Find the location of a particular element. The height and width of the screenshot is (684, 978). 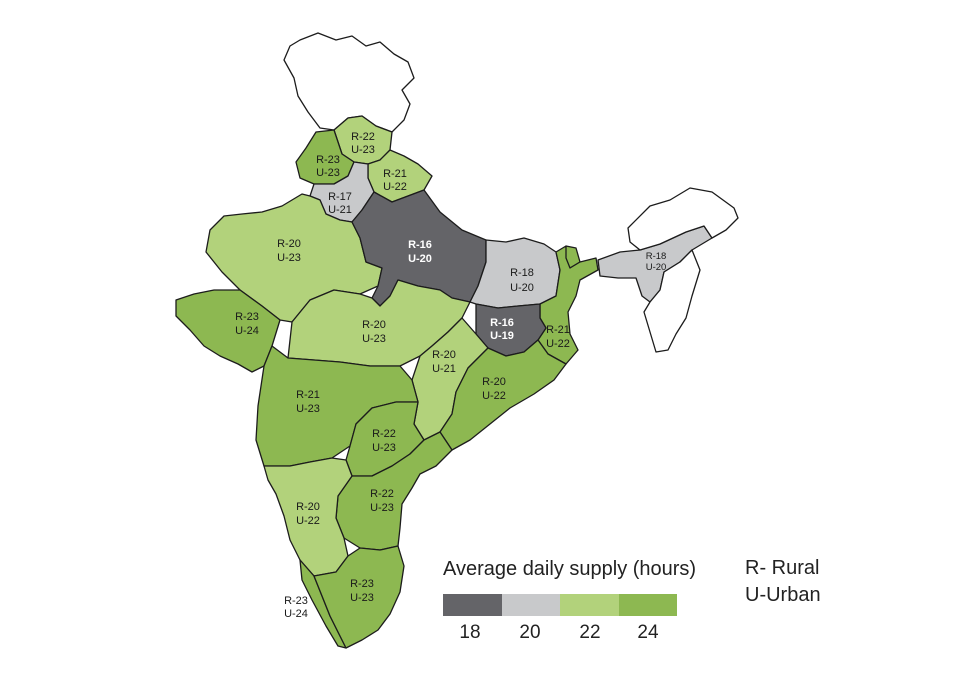

legend-tick-22: 22 is located at coordinates (590, 632).